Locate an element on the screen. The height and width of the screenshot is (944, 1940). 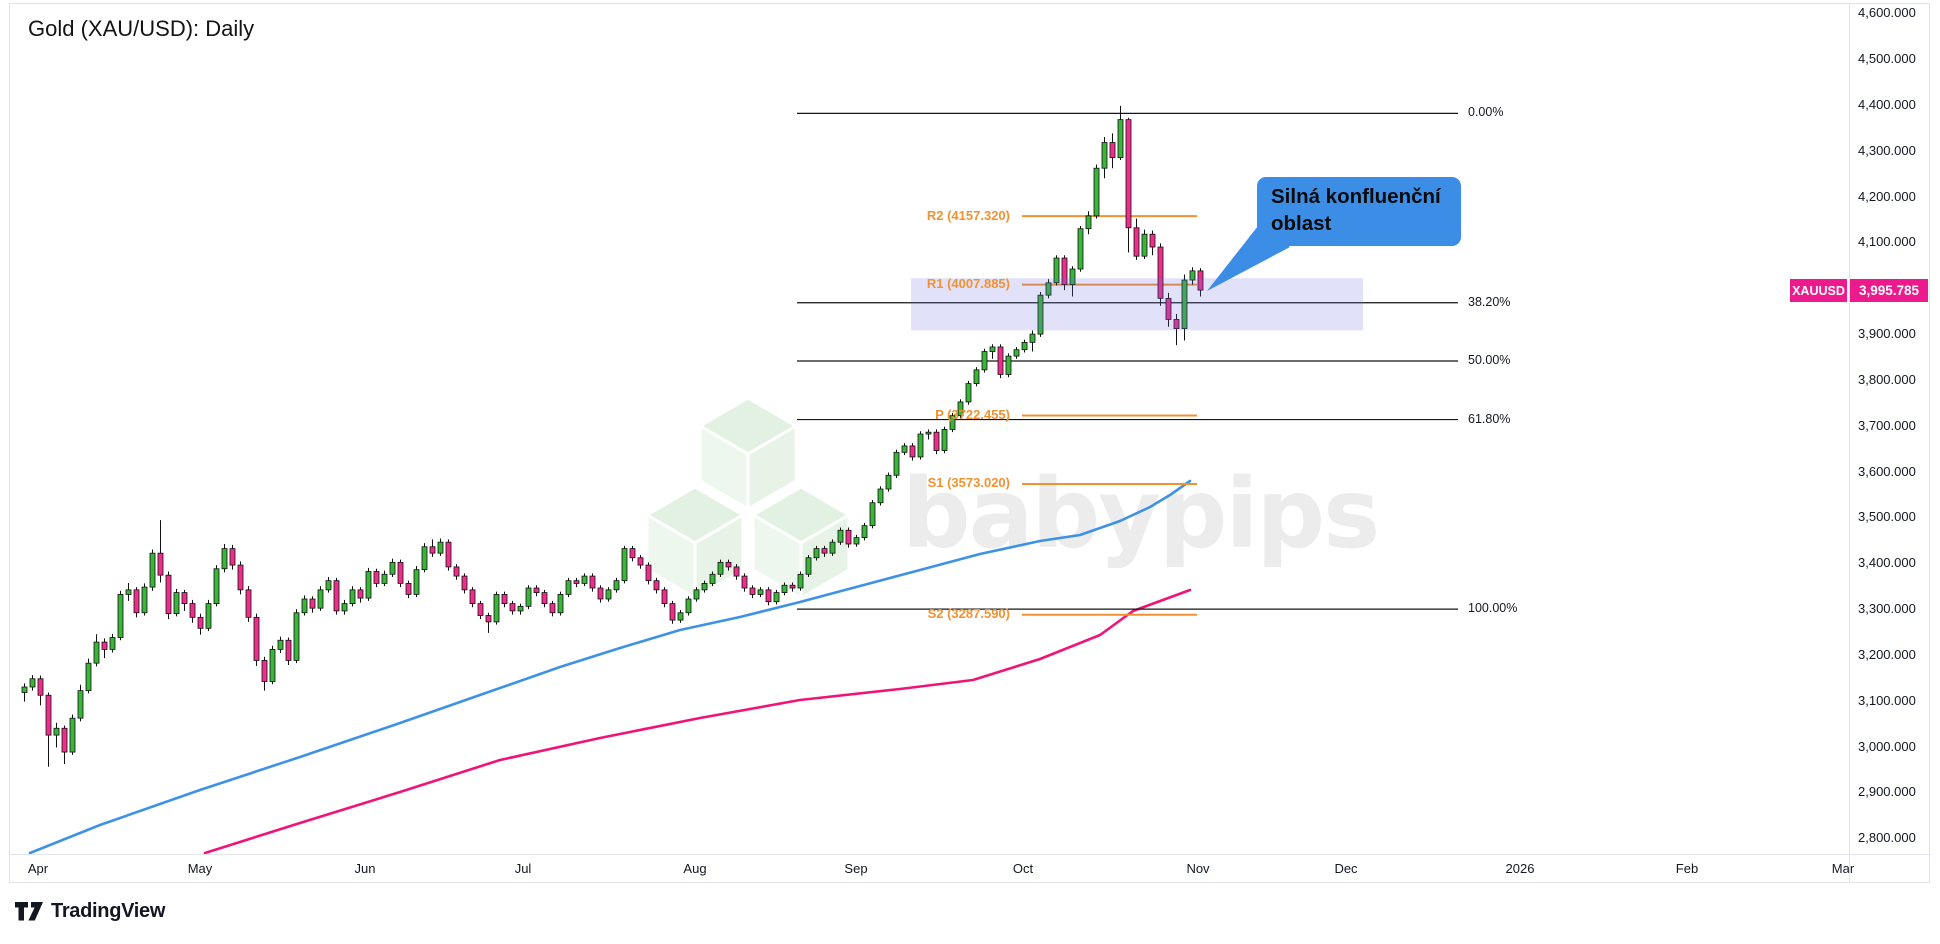
price-axis-label: 2,800.000 is located at coordinates (1887, 838).